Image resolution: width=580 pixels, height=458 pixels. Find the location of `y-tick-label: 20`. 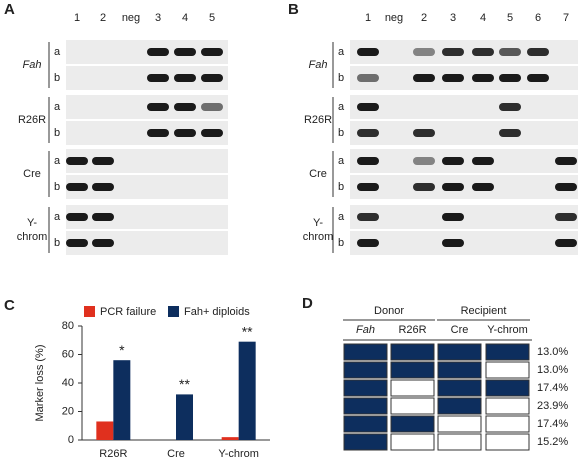

y-tick-label: 20 is located at coordinates (68, 411).